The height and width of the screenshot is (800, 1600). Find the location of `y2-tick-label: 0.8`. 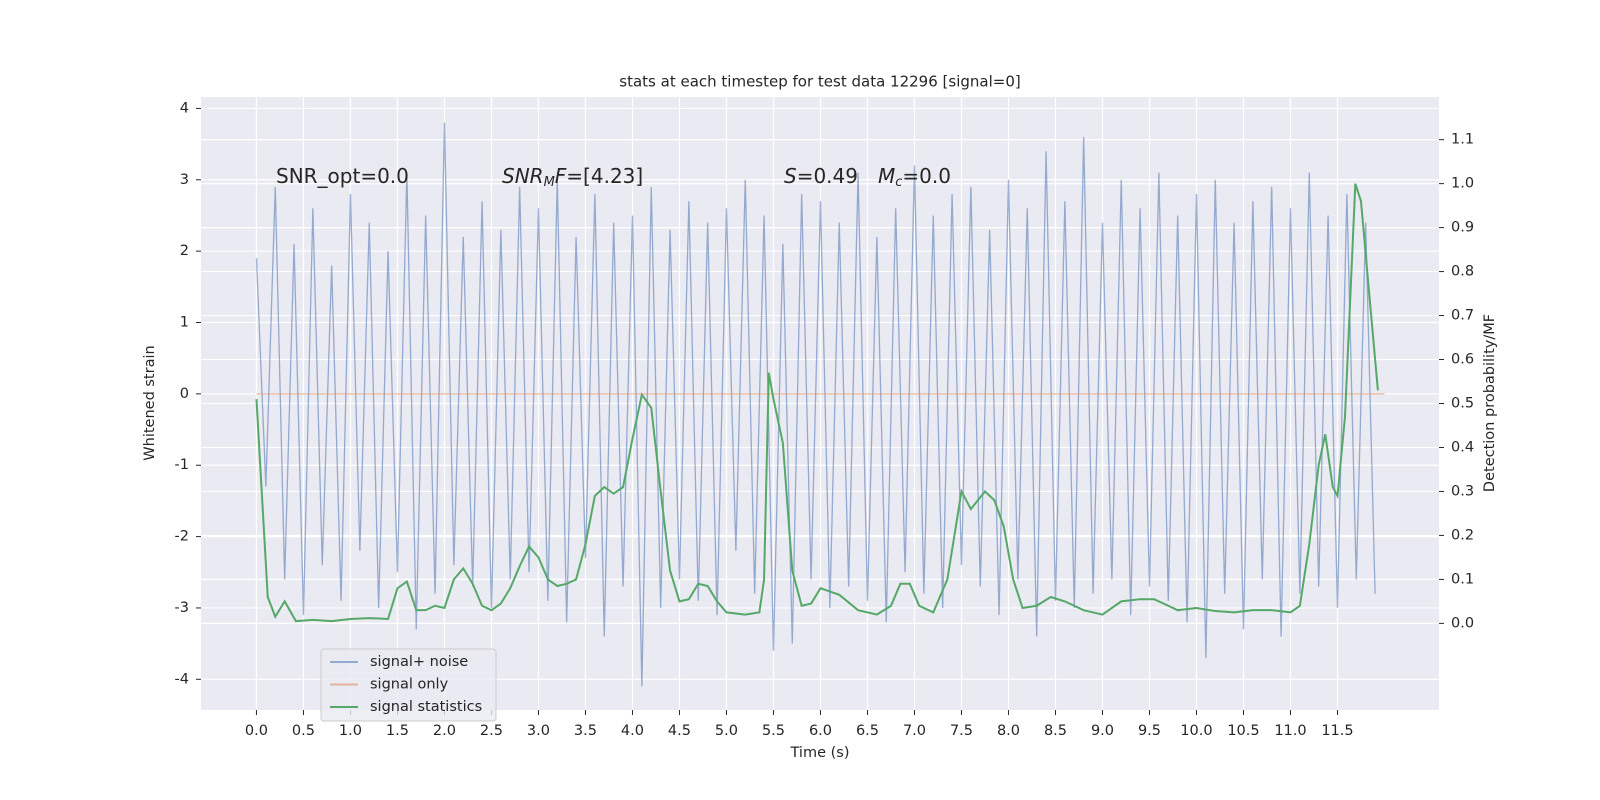

y2-tick-label: 0.8 is located at coordinates (1462, 272).